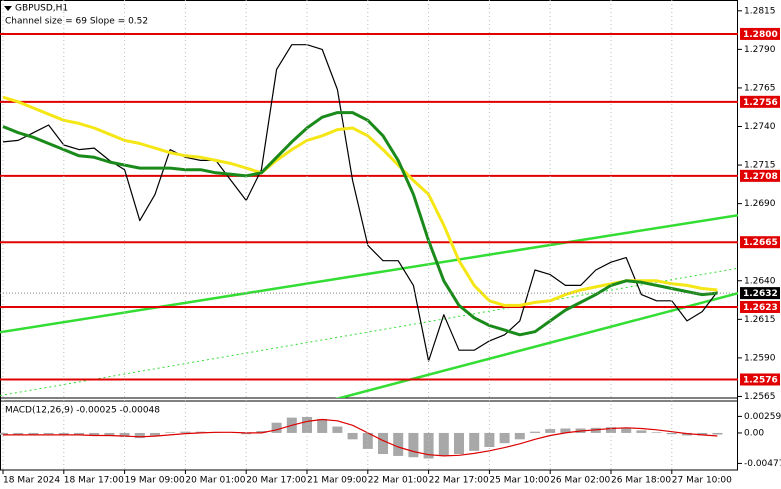  Describe the element at coordinates (762, 417) in the screenshot. I see `y-tick-label: 0.00259` at that location.